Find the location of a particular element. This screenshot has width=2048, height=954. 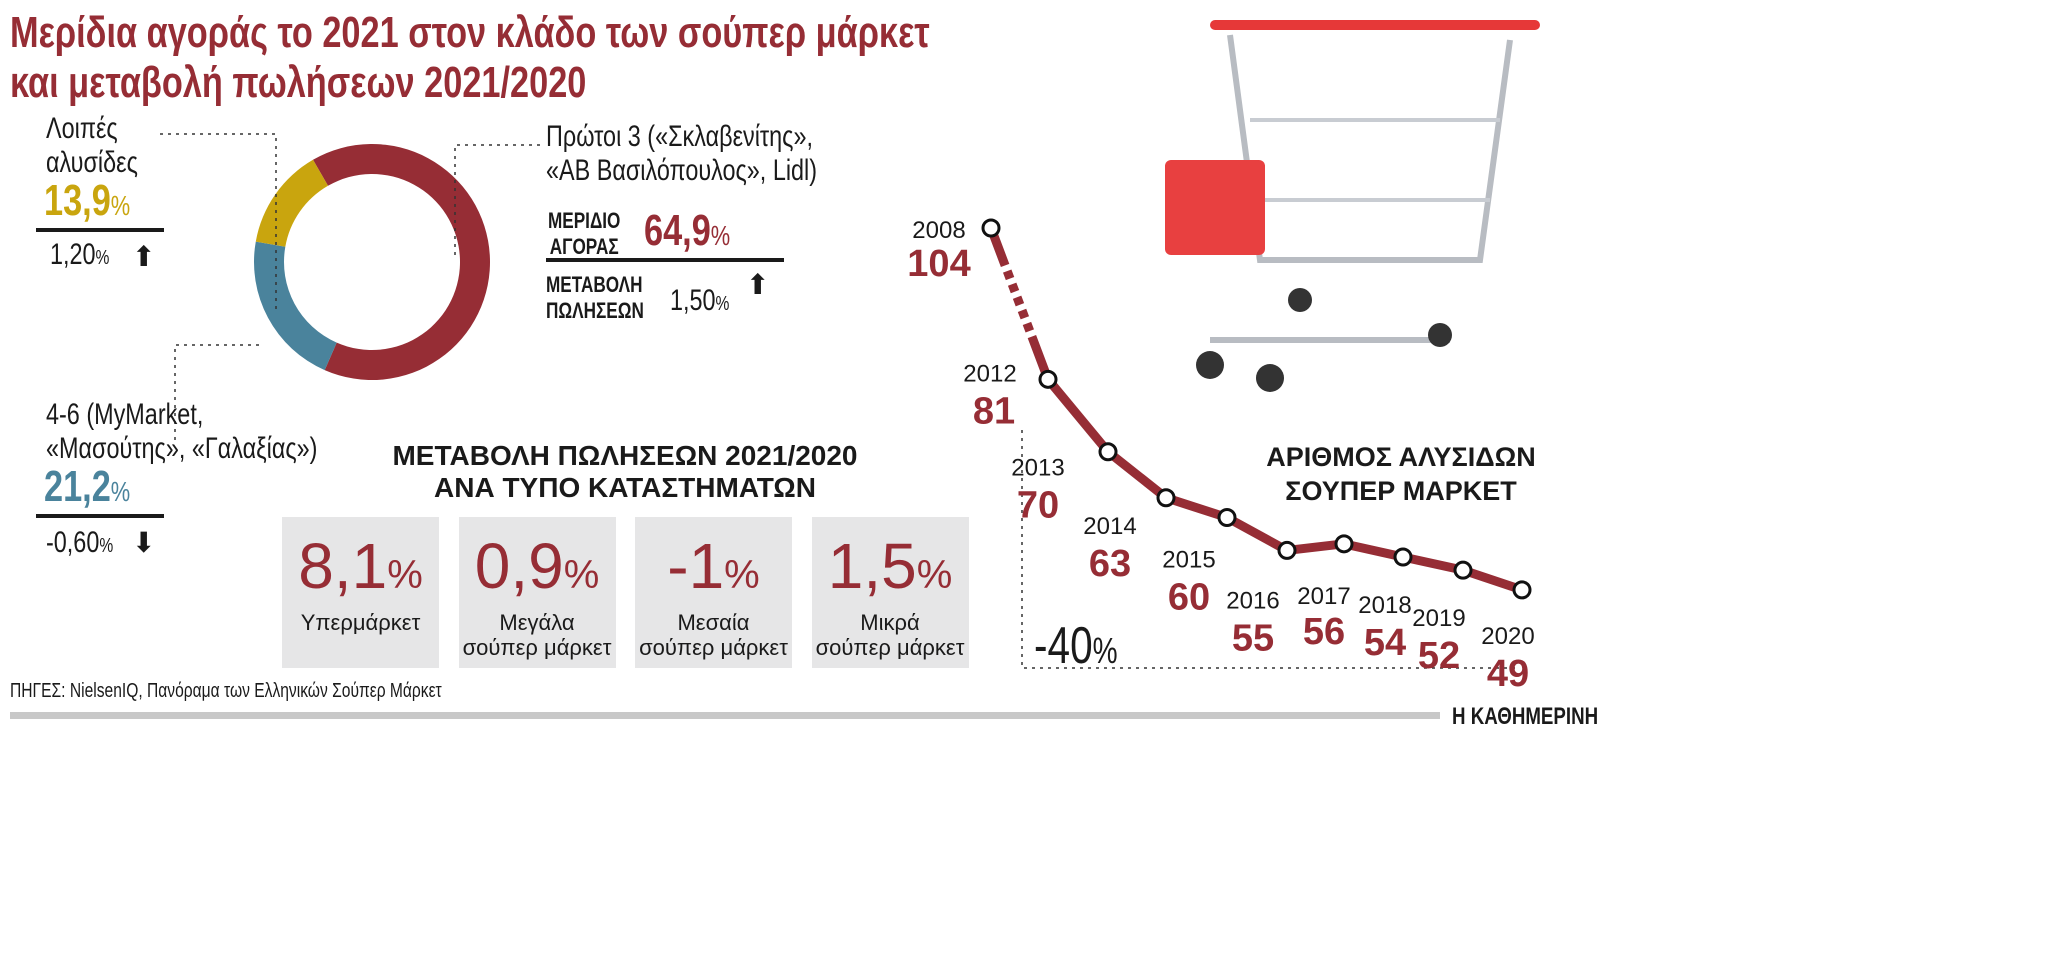

shopping-cart-icon is located at coordinates (1352, 206).